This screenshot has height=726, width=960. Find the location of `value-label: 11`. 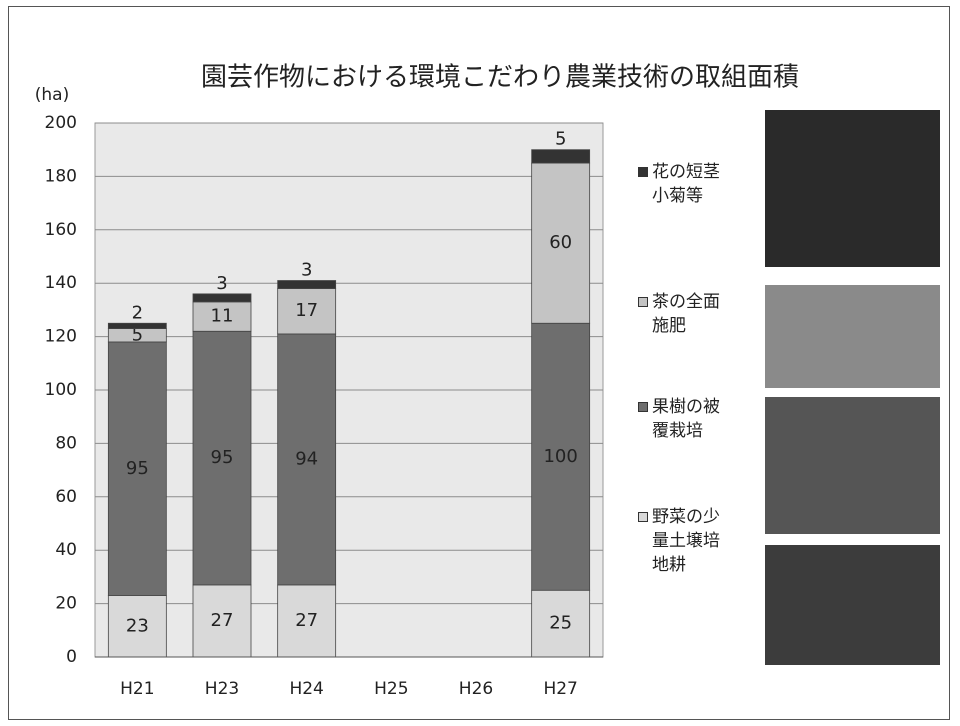

value-label: 11 is located at coordinates (222, 316).